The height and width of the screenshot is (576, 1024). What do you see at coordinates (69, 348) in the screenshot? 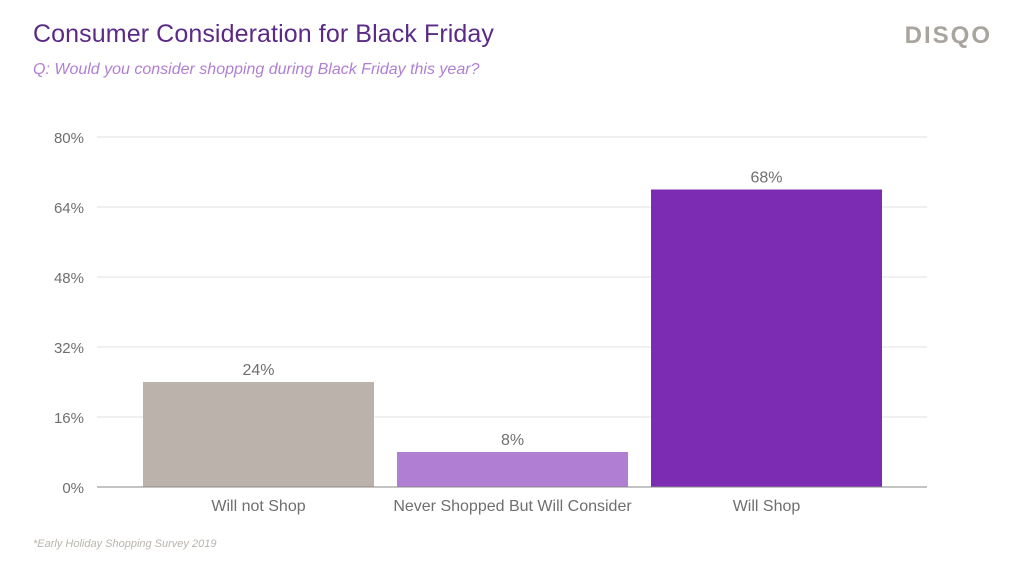
I see `y-tick-label: 32%` at bounding box center [69, 348].